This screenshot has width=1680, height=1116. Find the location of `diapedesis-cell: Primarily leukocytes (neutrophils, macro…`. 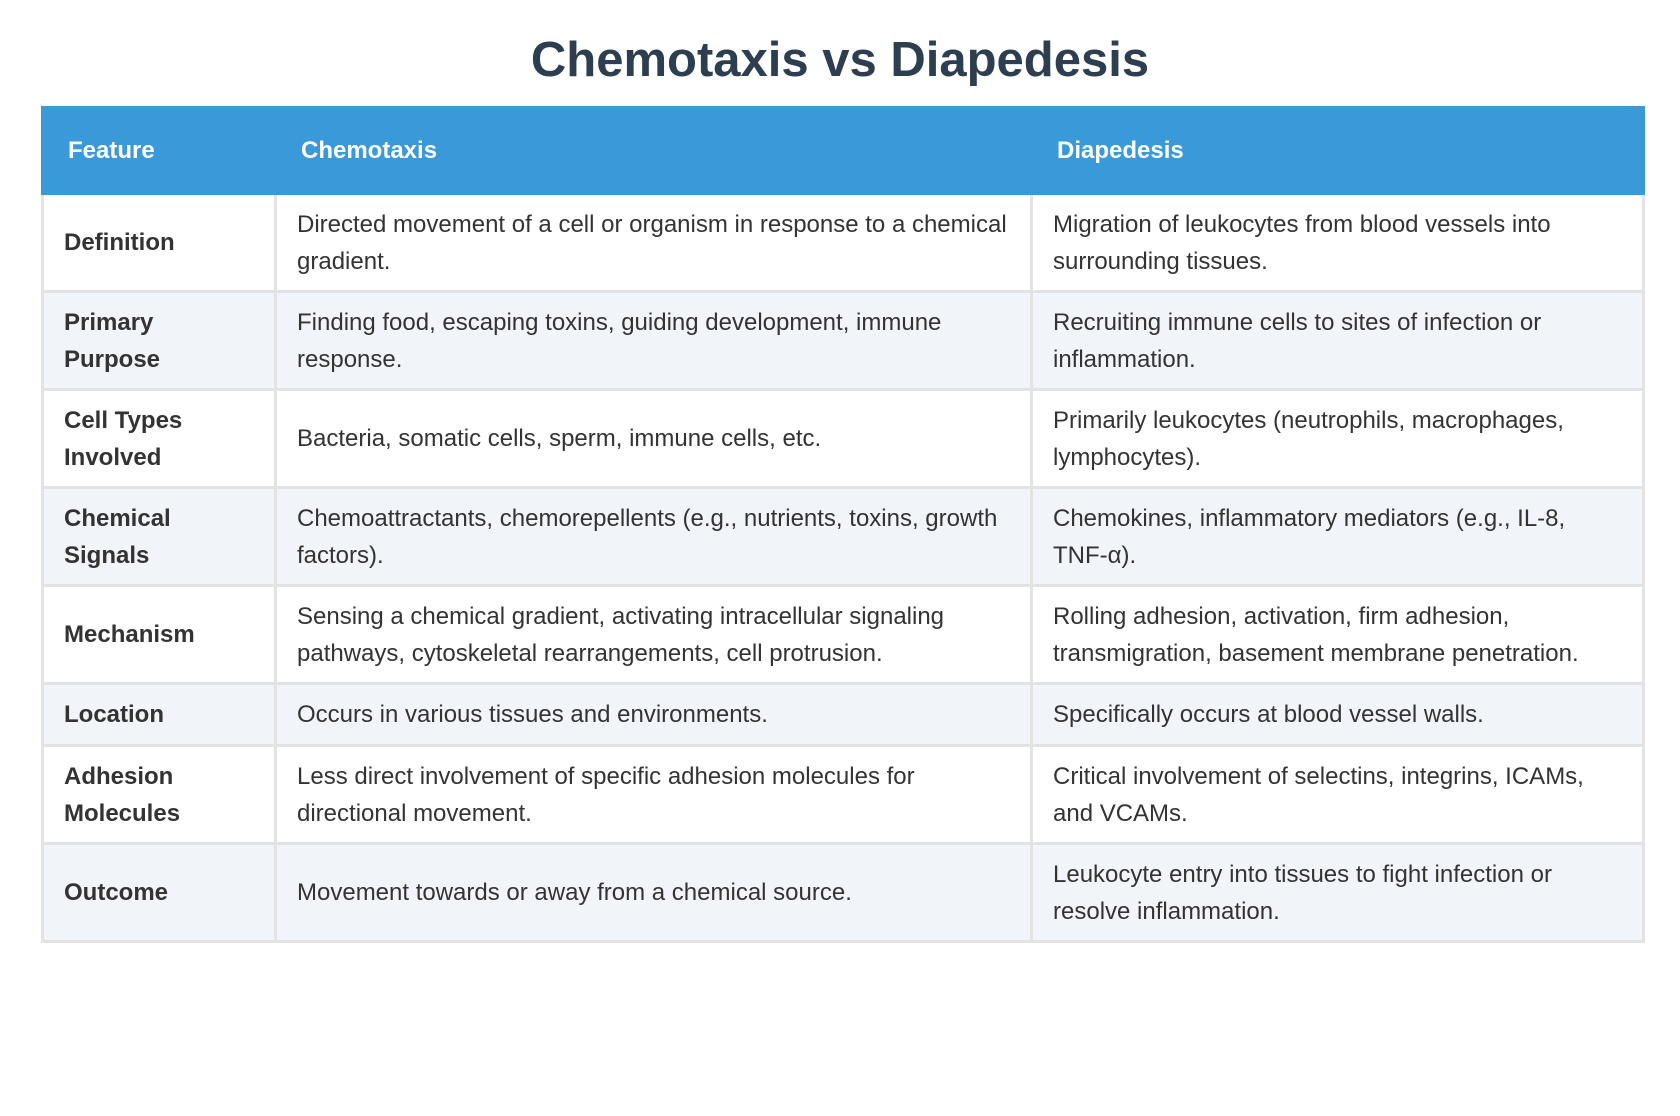

diapedesis-cell: Primarily leukocytes (neutrophils, macro… is located at coordinates (1337, 438).